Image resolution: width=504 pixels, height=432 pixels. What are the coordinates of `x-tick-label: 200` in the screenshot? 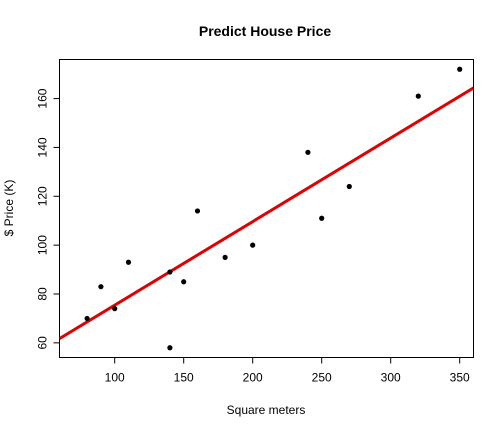 It's located at (253, 378).